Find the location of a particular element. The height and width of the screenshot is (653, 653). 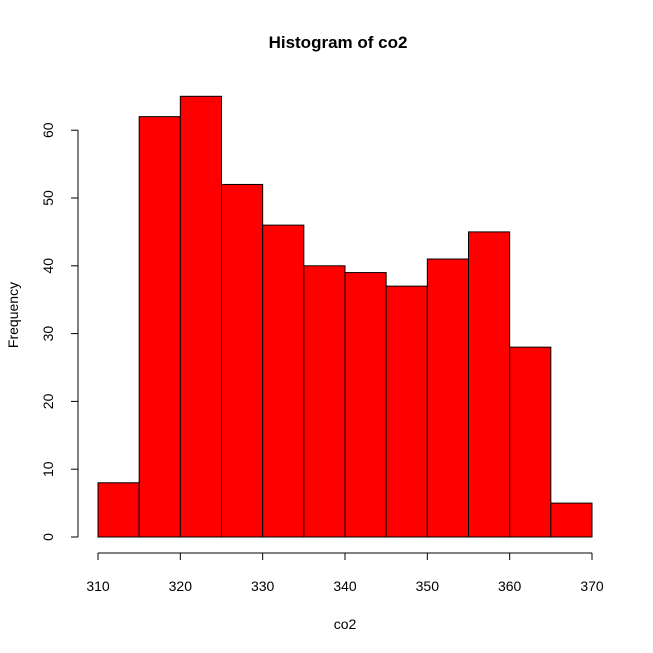

y-tick-label: 60 is located at coordinates (48, 130).